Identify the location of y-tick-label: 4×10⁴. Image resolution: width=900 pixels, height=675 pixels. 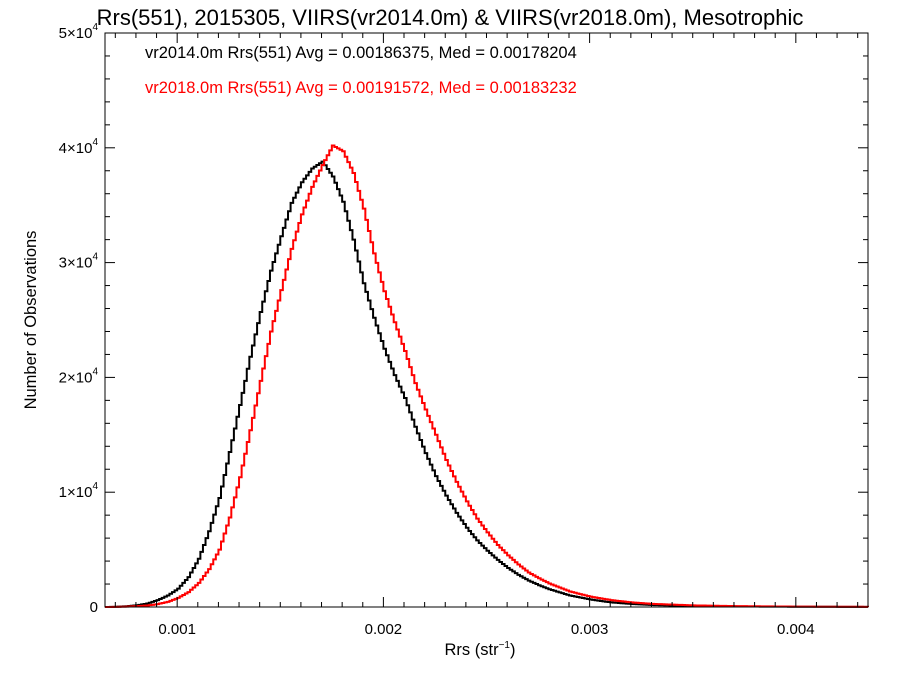
(79, 147).